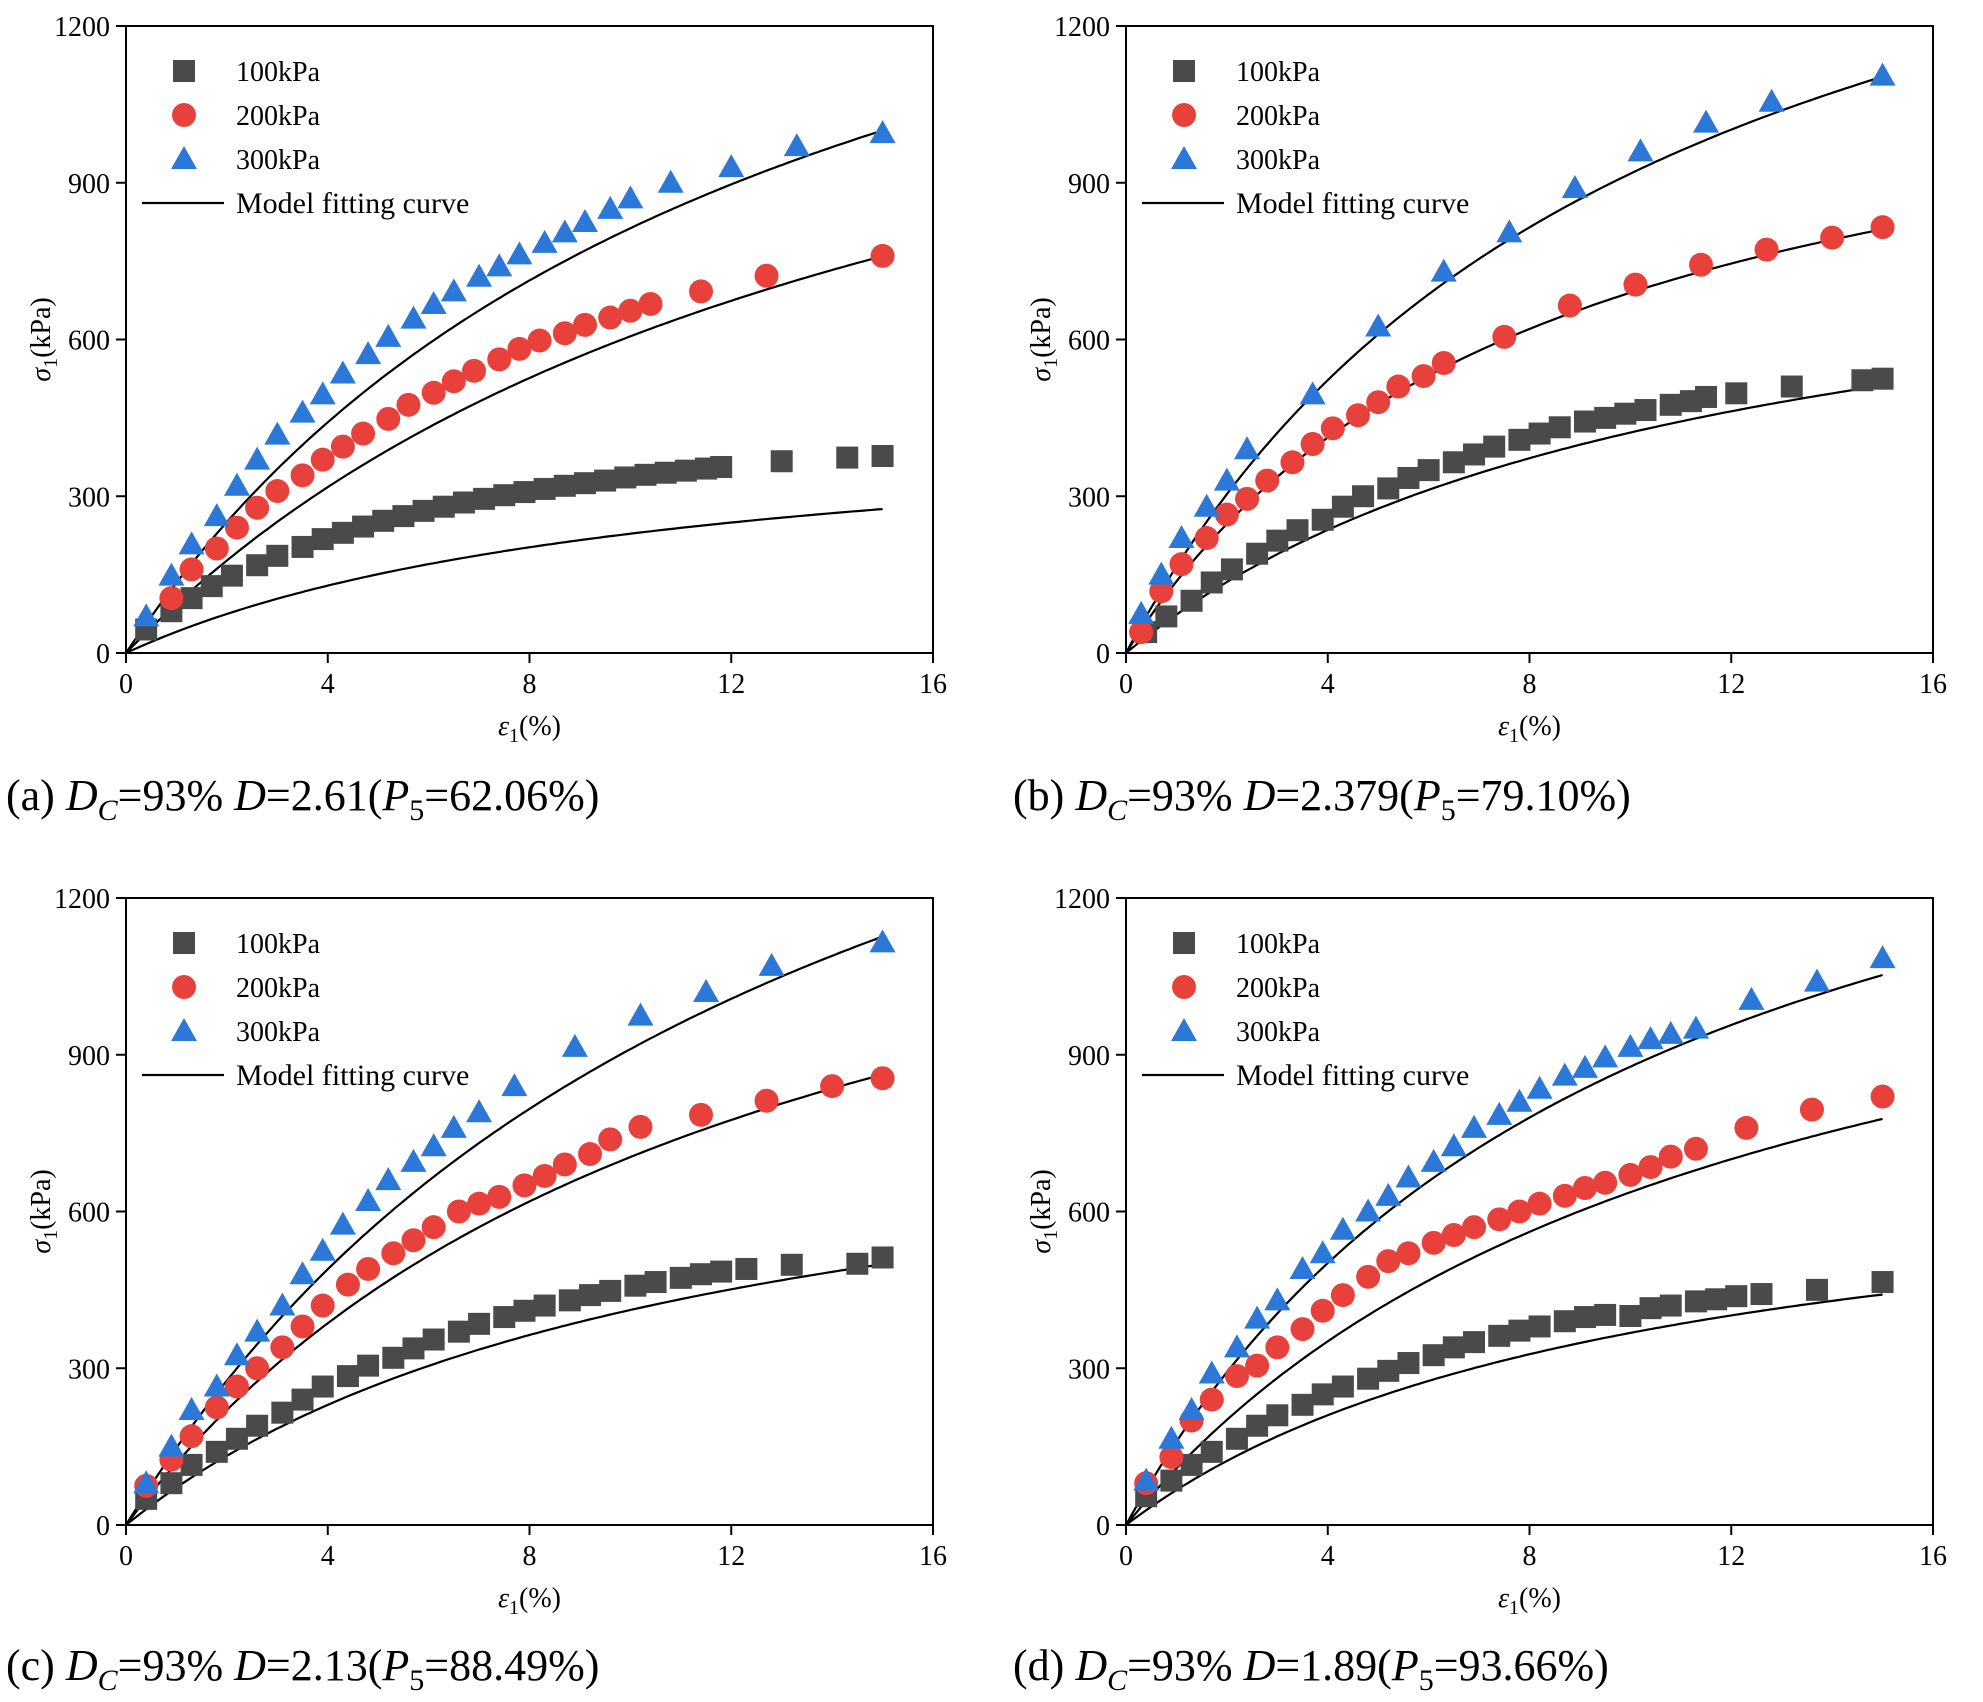  What do you see at coordinates (1333, 1665) in the screenshot?
I see `caption-d-value: =1.89(` at bounding box center [1333, 1665].